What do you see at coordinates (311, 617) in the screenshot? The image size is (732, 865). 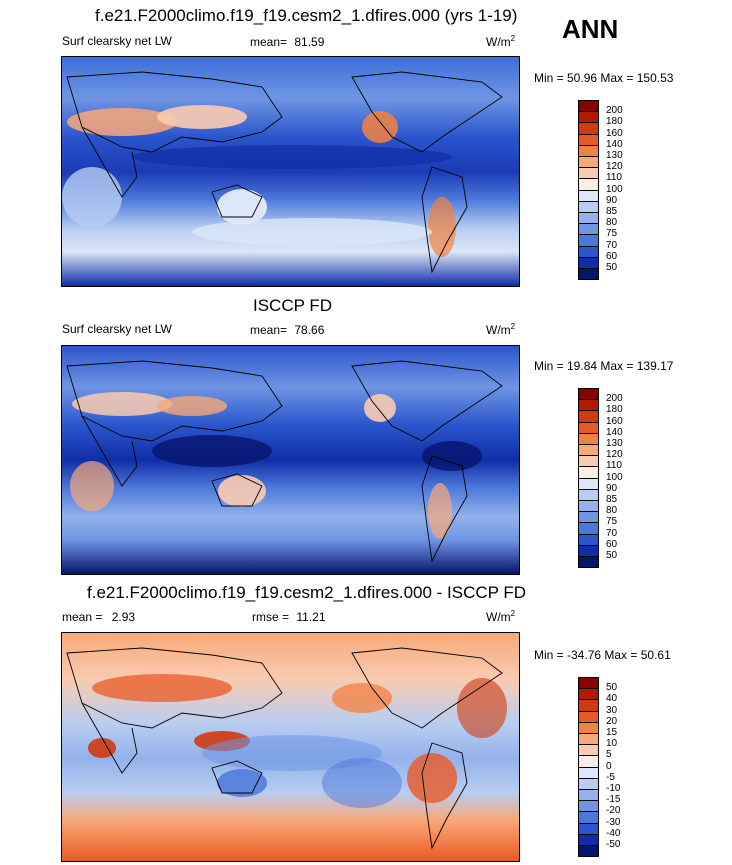 I see `rmse-value: 11.21` at bounding box center [311, 617].